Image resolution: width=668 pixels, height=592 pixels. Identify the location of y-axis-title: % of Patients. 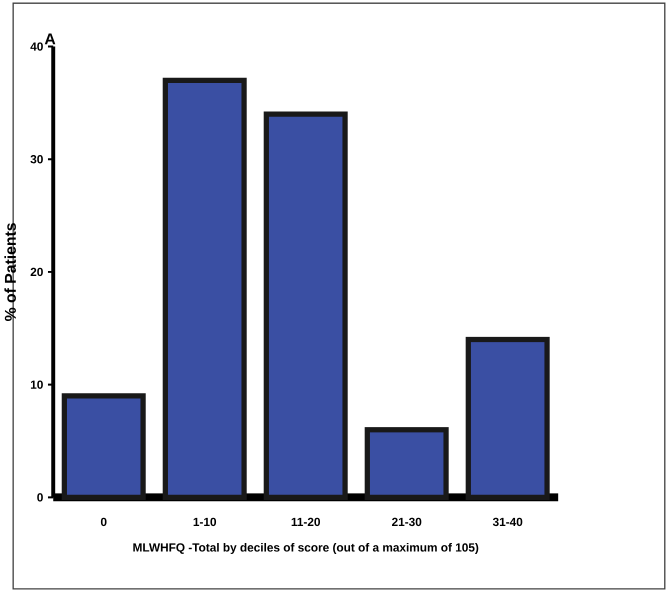
(10, 272).